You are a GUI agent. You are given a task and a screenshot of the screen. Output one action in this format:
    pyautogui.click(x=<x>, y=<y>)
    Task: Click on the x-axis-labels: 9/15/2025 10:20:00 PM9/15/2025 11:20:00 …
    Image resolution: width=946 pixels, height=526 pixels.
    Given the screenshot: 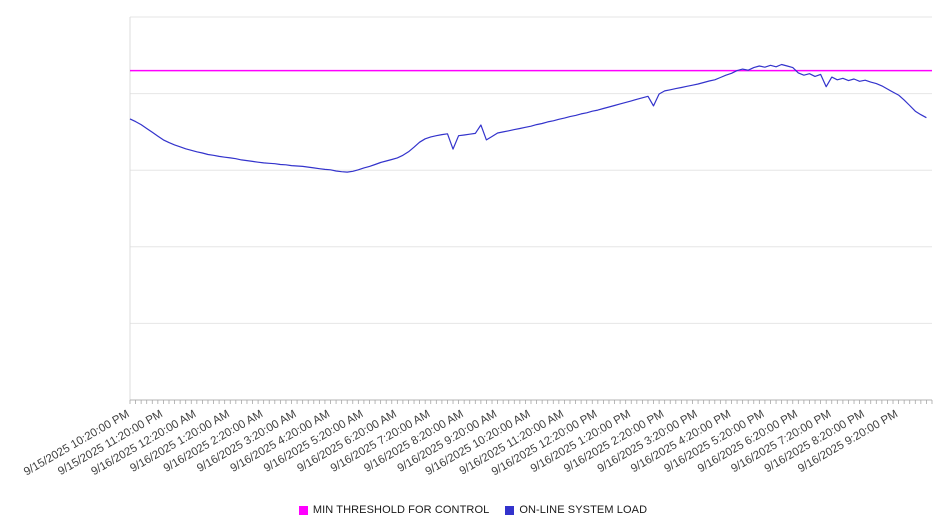 What is the action you would take?
    pyautogui.click(x=461, y=443)
    